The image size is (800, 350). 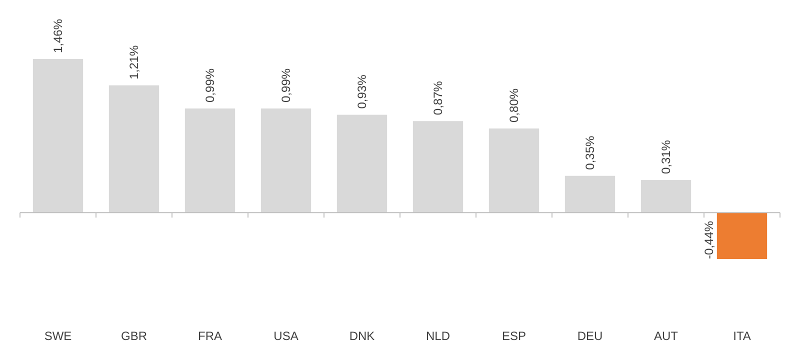 What do you see at coordinates (709, 239) in the screenshot?
I see `data-label: -0,44%` at bounding box center [709, 239].